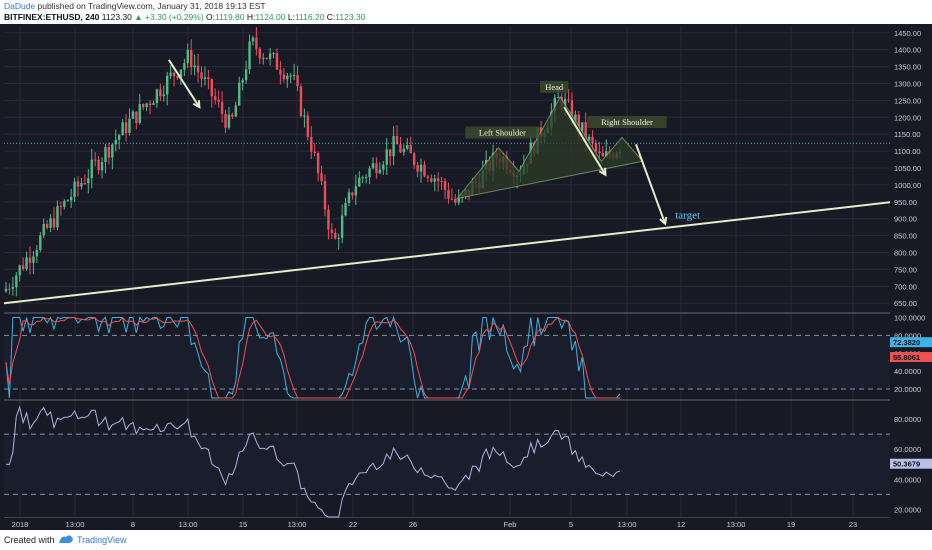 The width and height of the screenshot is (932, 550). I want to click on footer-bar: Created with TradingView, so click(466, 540).